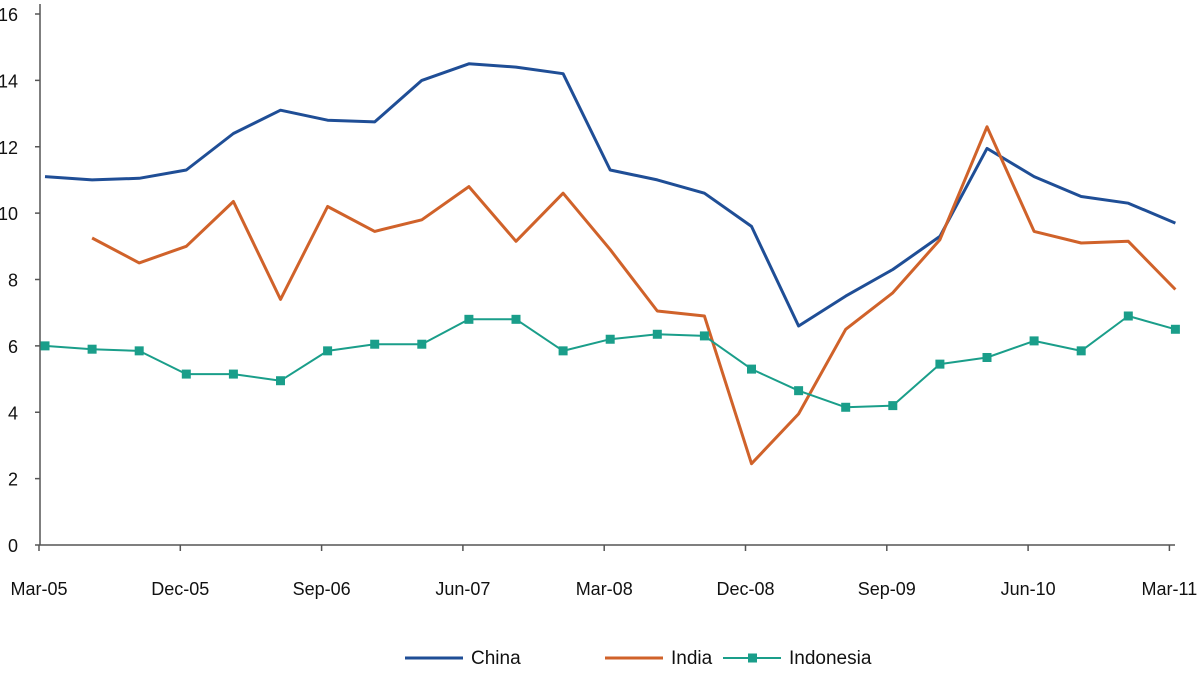  Describe the element at coordinates (13, 546) in the screenshot. I see `y-tick-label: 0` at that location.